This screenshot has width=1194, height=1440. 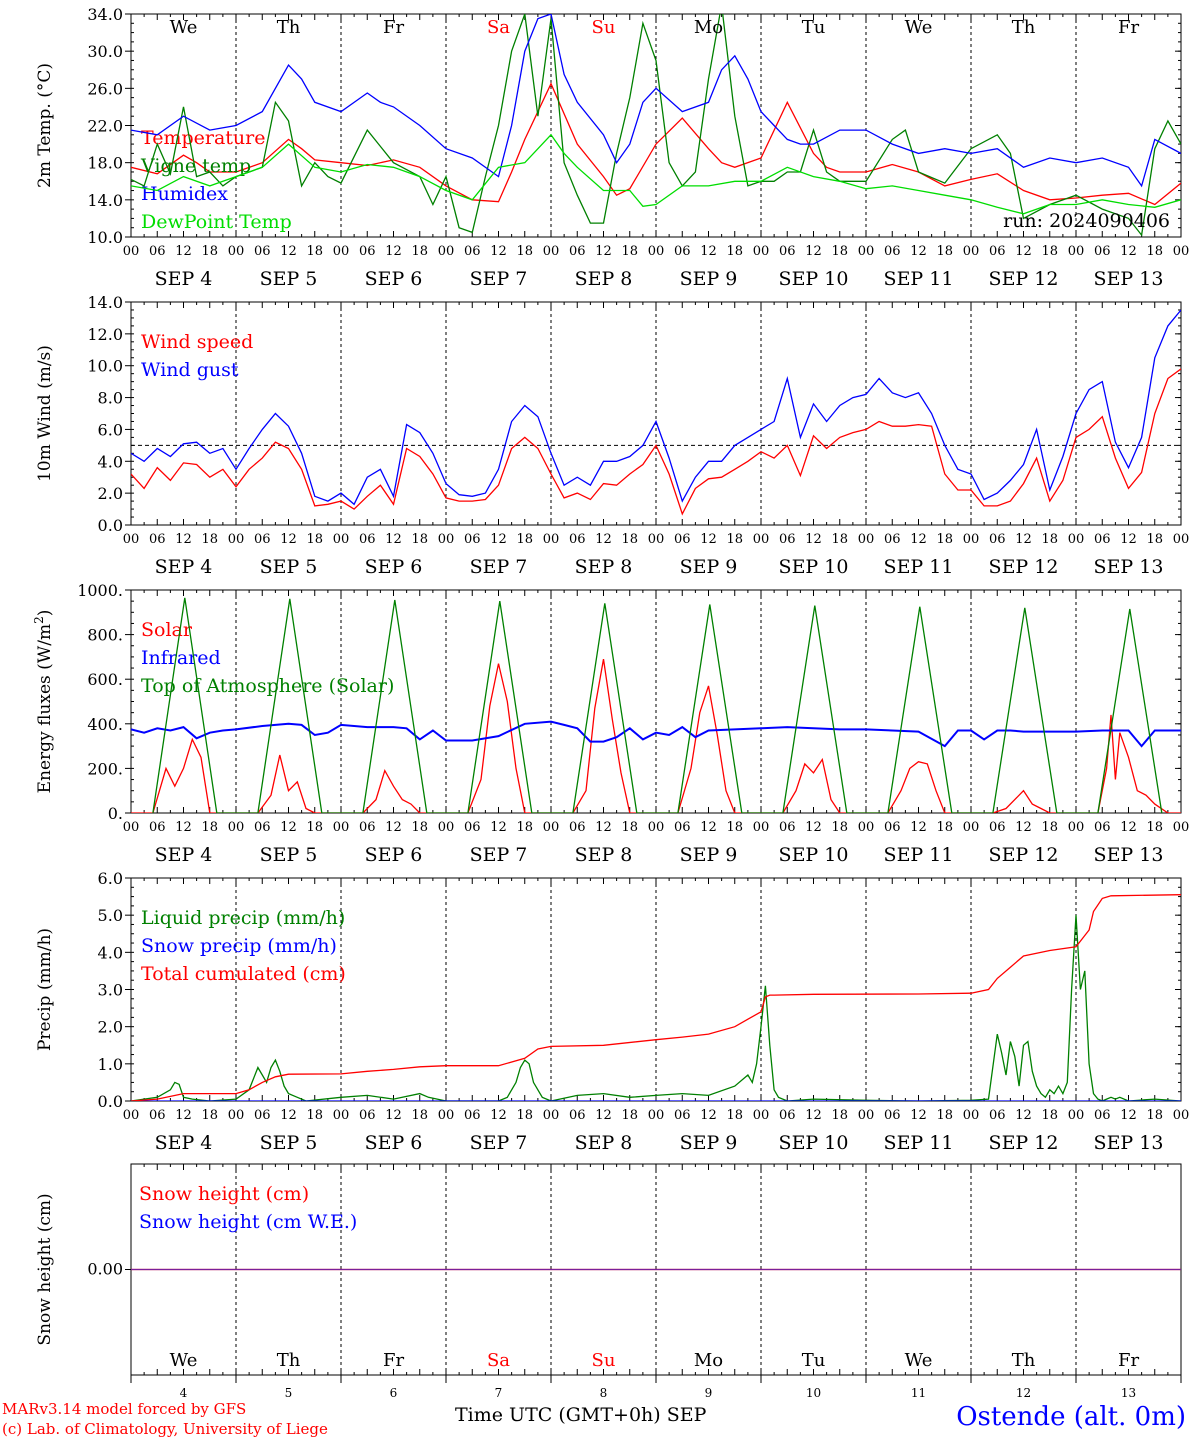 I want to click on y-axis-label: Precip (mm/h), so click(x=45, y=989).